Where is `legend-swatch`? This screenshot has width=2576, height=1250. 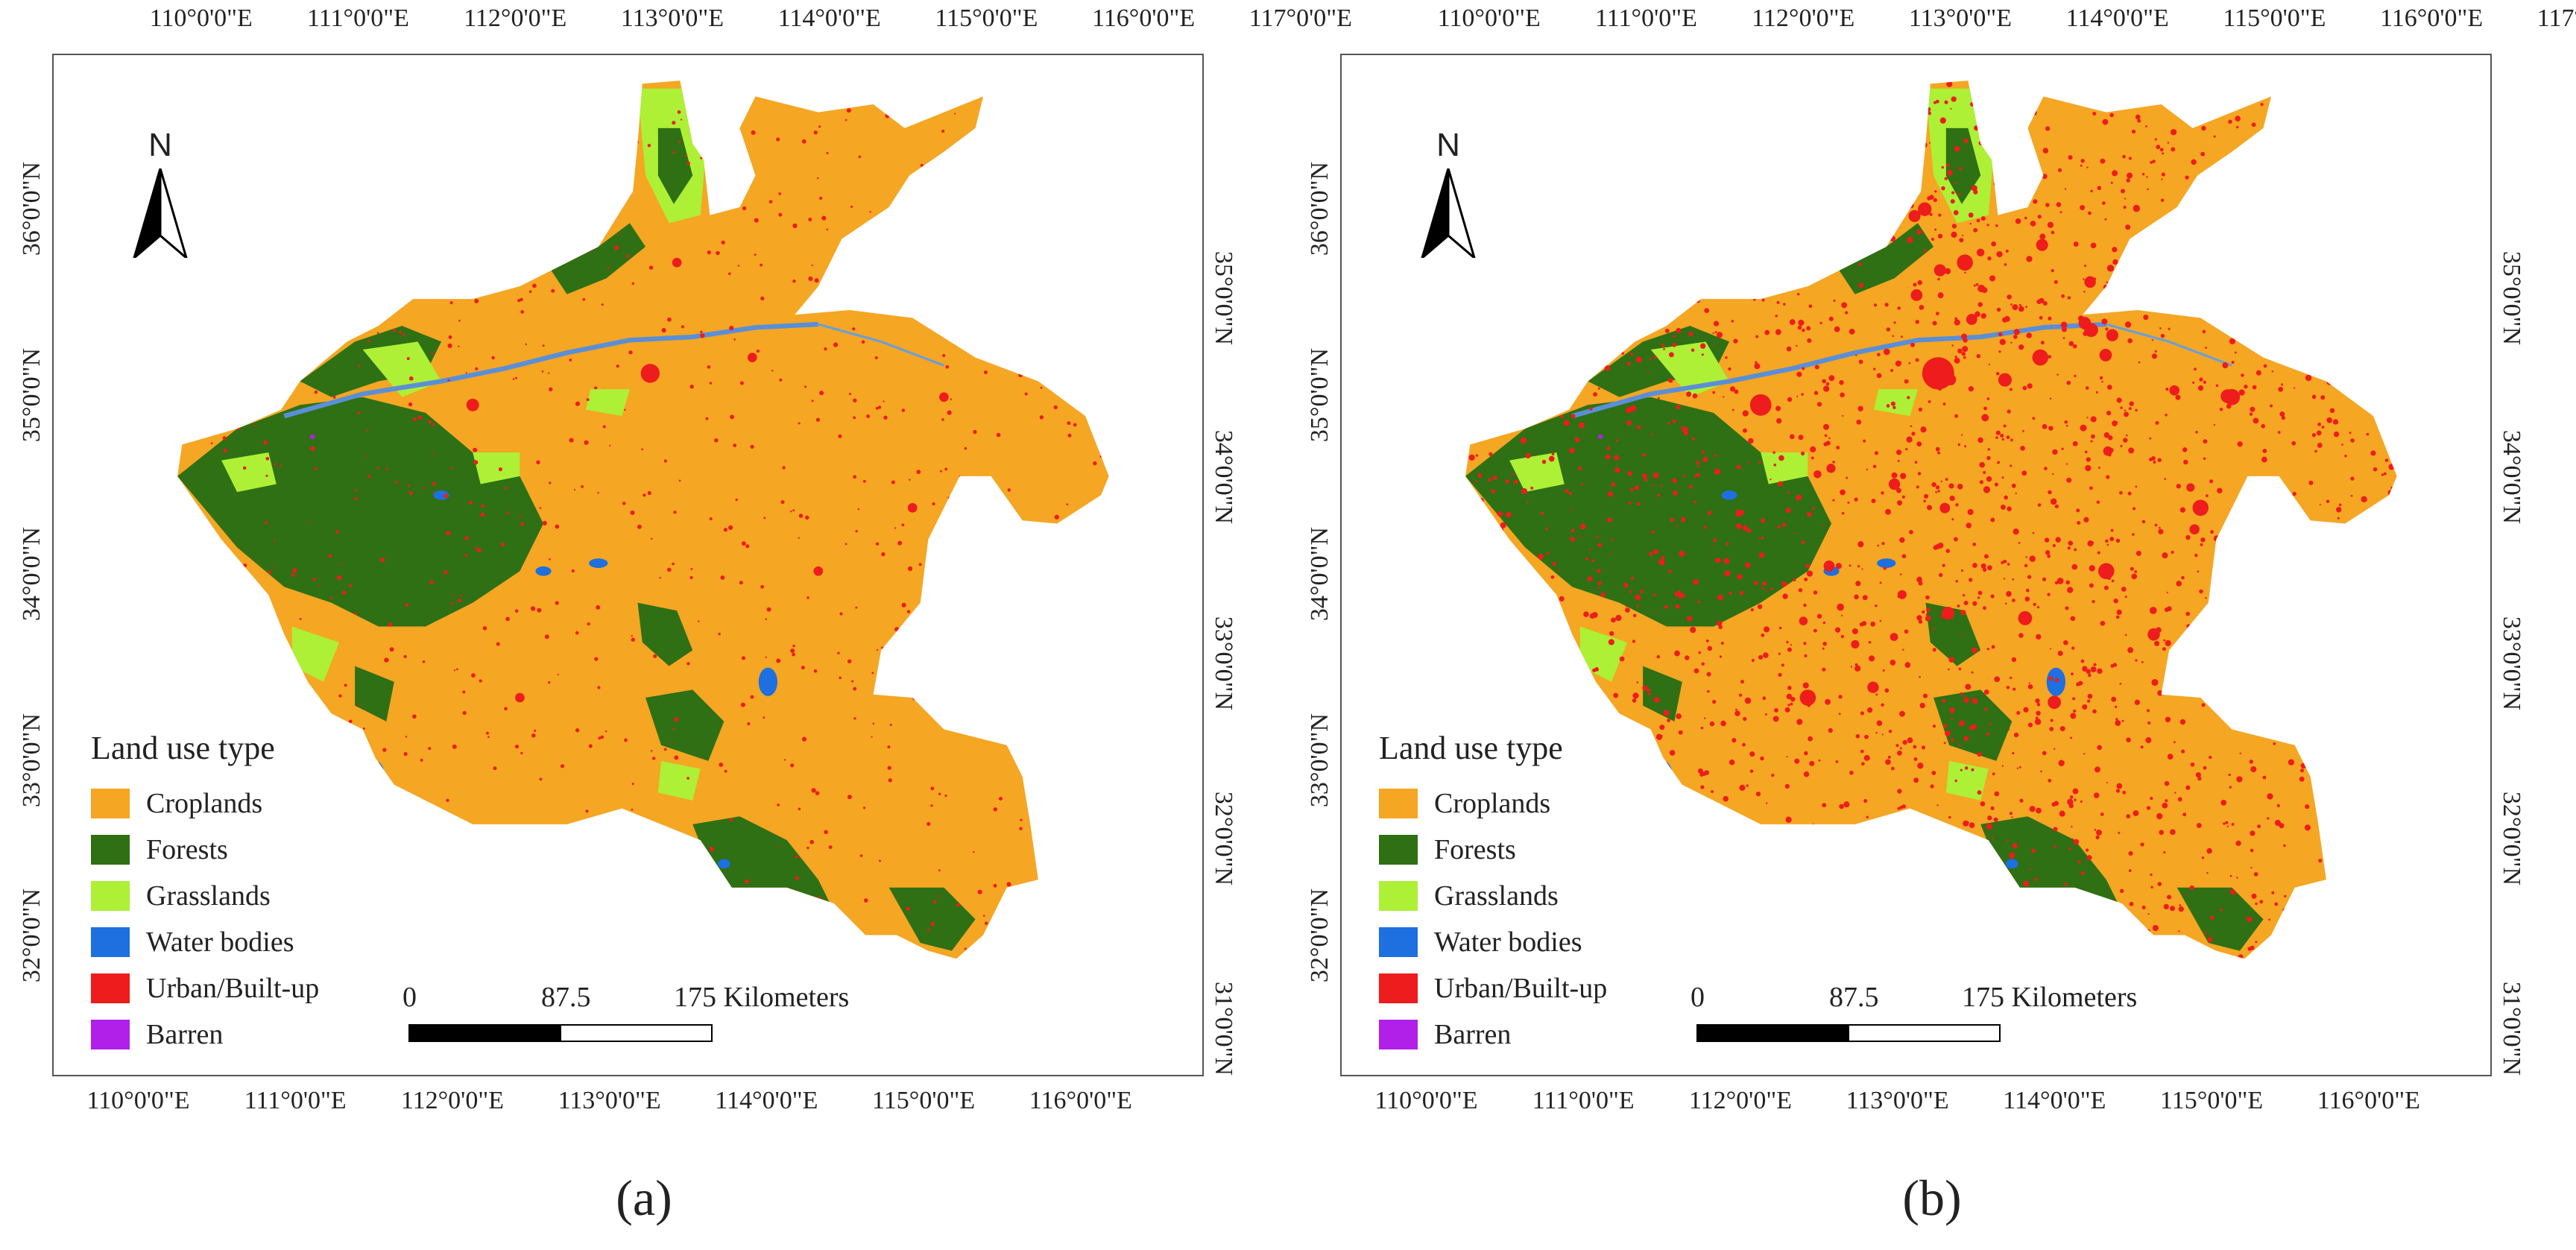
legend-swatch is located at coordinates (110, 896).